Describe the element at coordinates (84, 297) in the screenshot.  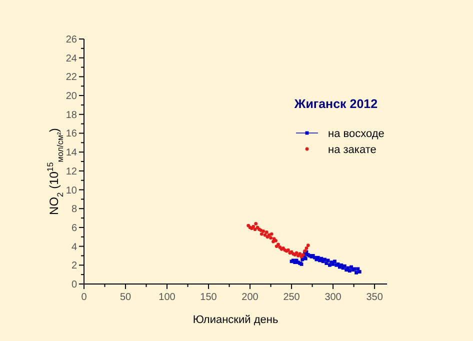
I see `x-tick-label: 0` at that location.